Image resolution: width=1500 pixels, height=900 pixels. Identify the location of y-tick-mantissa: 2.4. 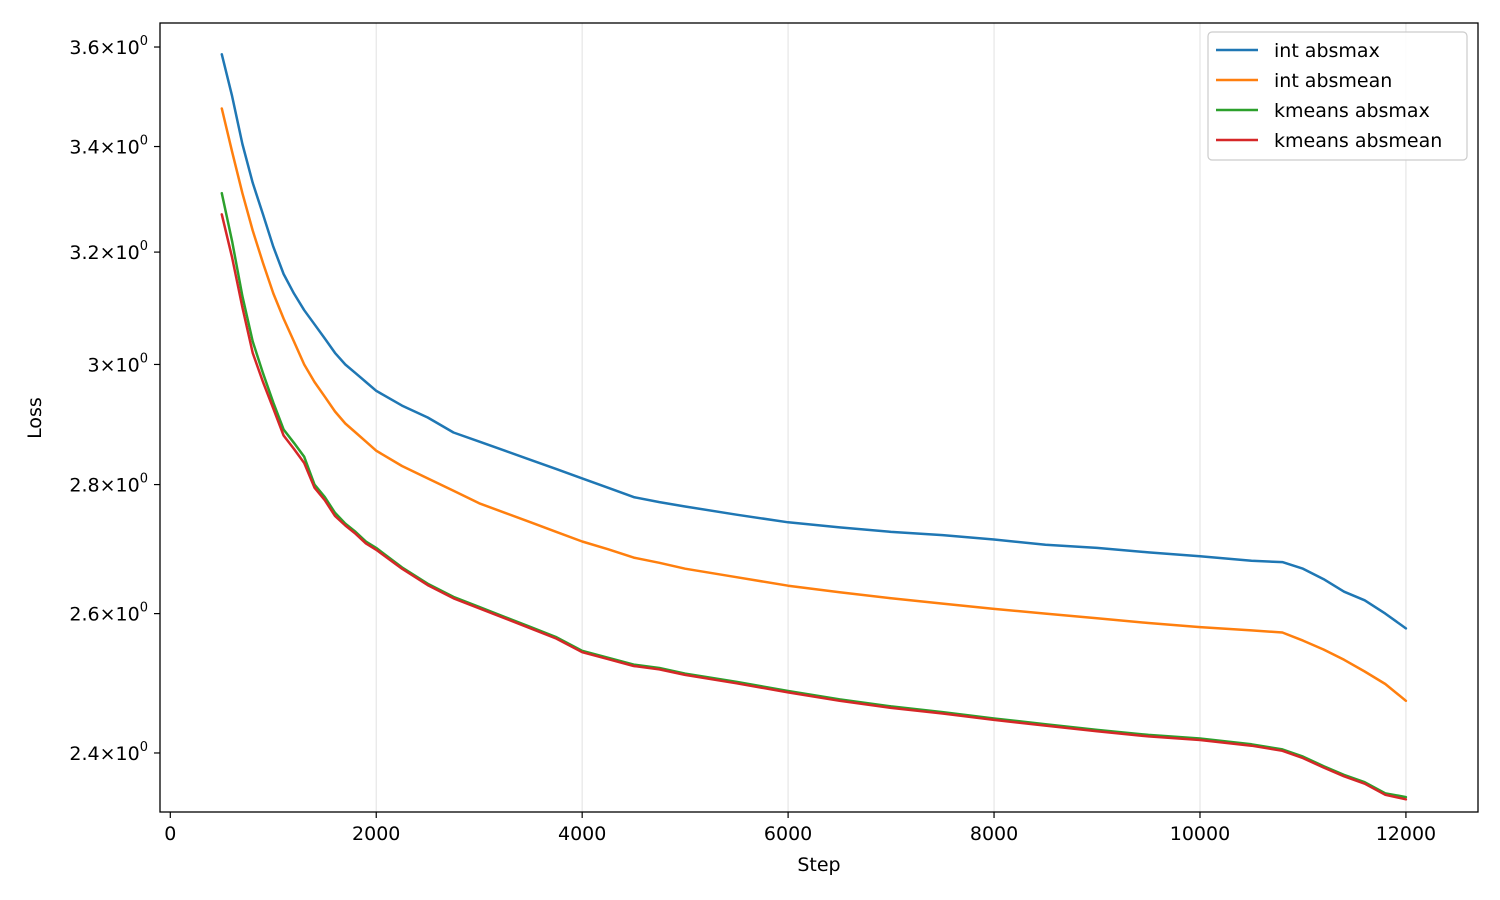
(84, 754).